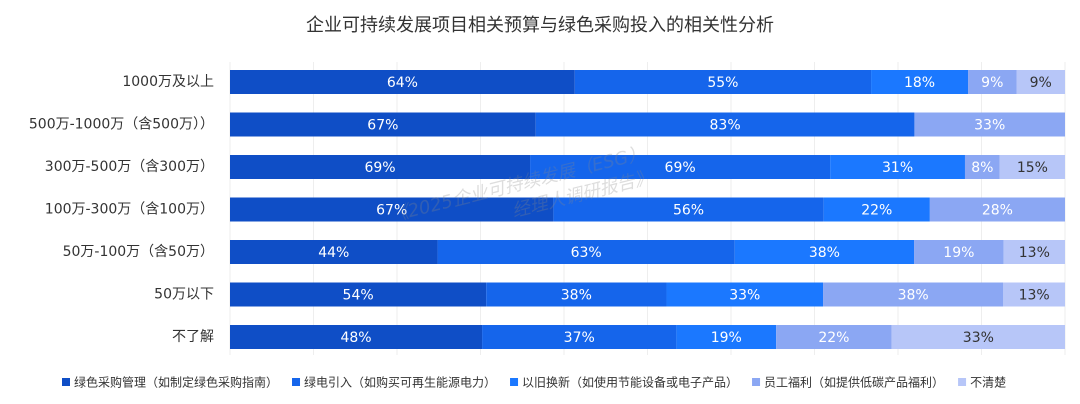 This screenshot has width=1080, height=404. What do you see at coordinates (988, 383) in the screenshot?
I see `legend-label: 不清楚` at bounding box center [988, 383].